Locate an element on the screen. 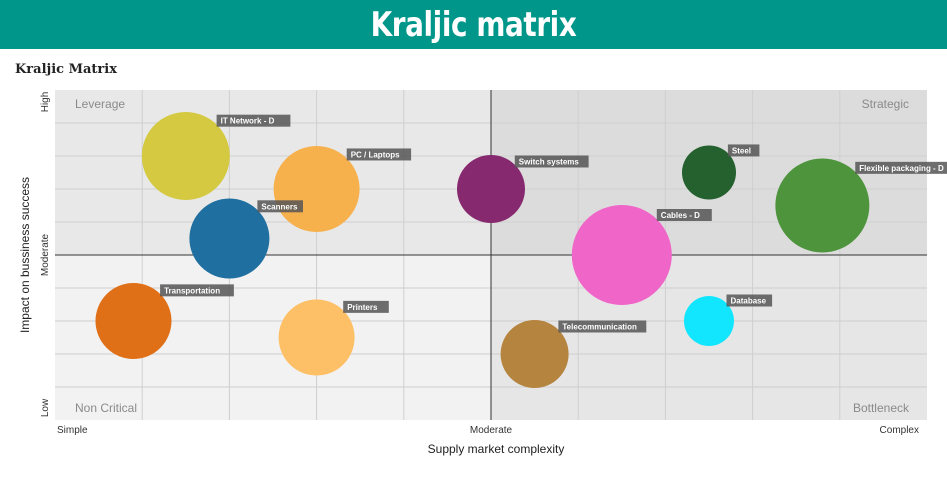  bubble-flexible-packaging-d is located at coordinates (822, 205).